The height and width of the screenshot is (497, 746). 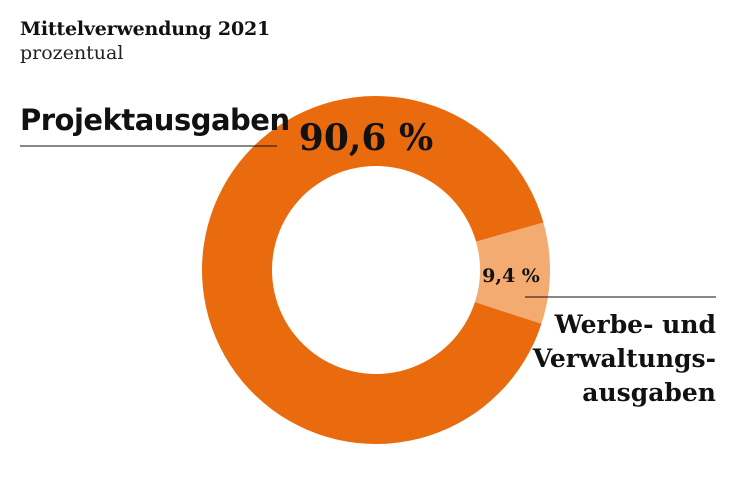 What do you see at coordinates (635, 324) in the screenshot?
I see `slice-label-line-1: Werbe- und` at bounding box center [635, 324].